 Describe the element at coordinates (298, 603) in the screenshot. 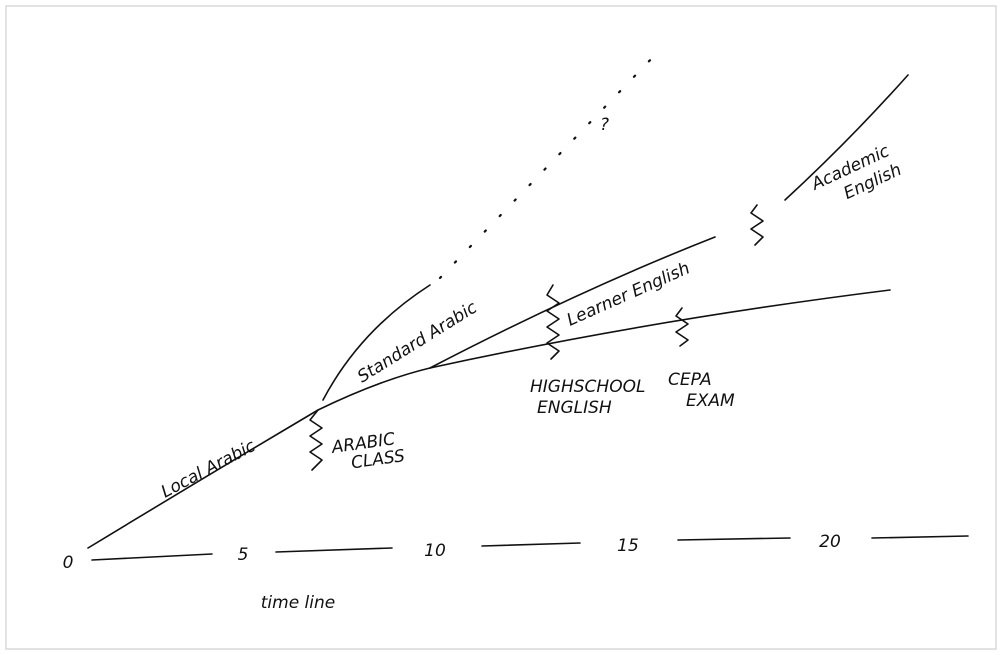

I see `timeline-caption: time line` at that location.